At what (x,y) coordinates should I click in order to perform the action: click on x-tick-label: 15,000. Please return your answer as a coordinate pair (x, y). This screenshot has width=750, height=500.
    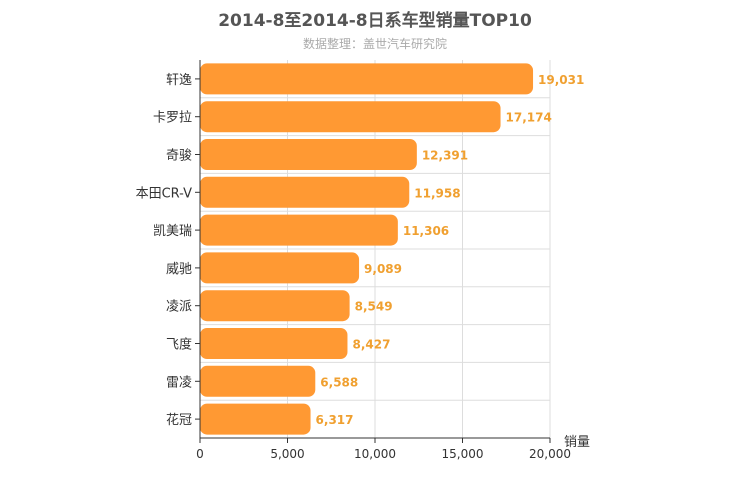
    Looking at the image, I should click on (463, 454).